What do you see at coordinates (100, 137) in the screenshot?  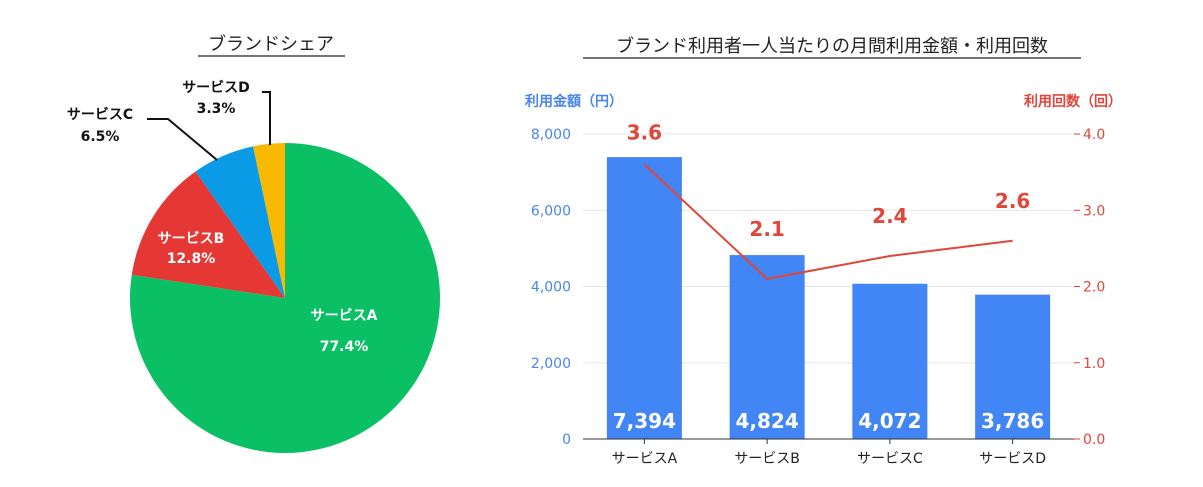 I see `pie-pct-c: 6.5%` at bounding box center [100, 137].